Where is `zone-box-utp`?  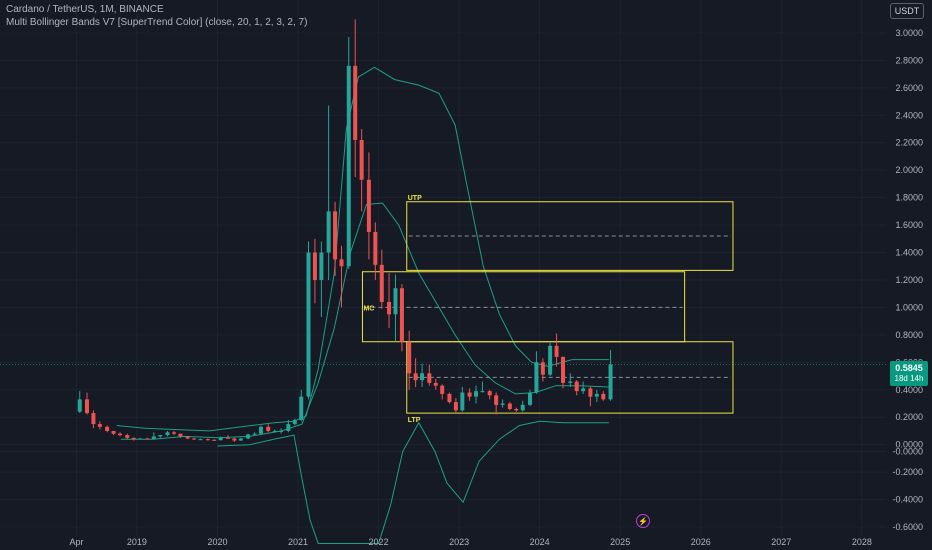 zone-box-utp is located at coordinates (570, 236).